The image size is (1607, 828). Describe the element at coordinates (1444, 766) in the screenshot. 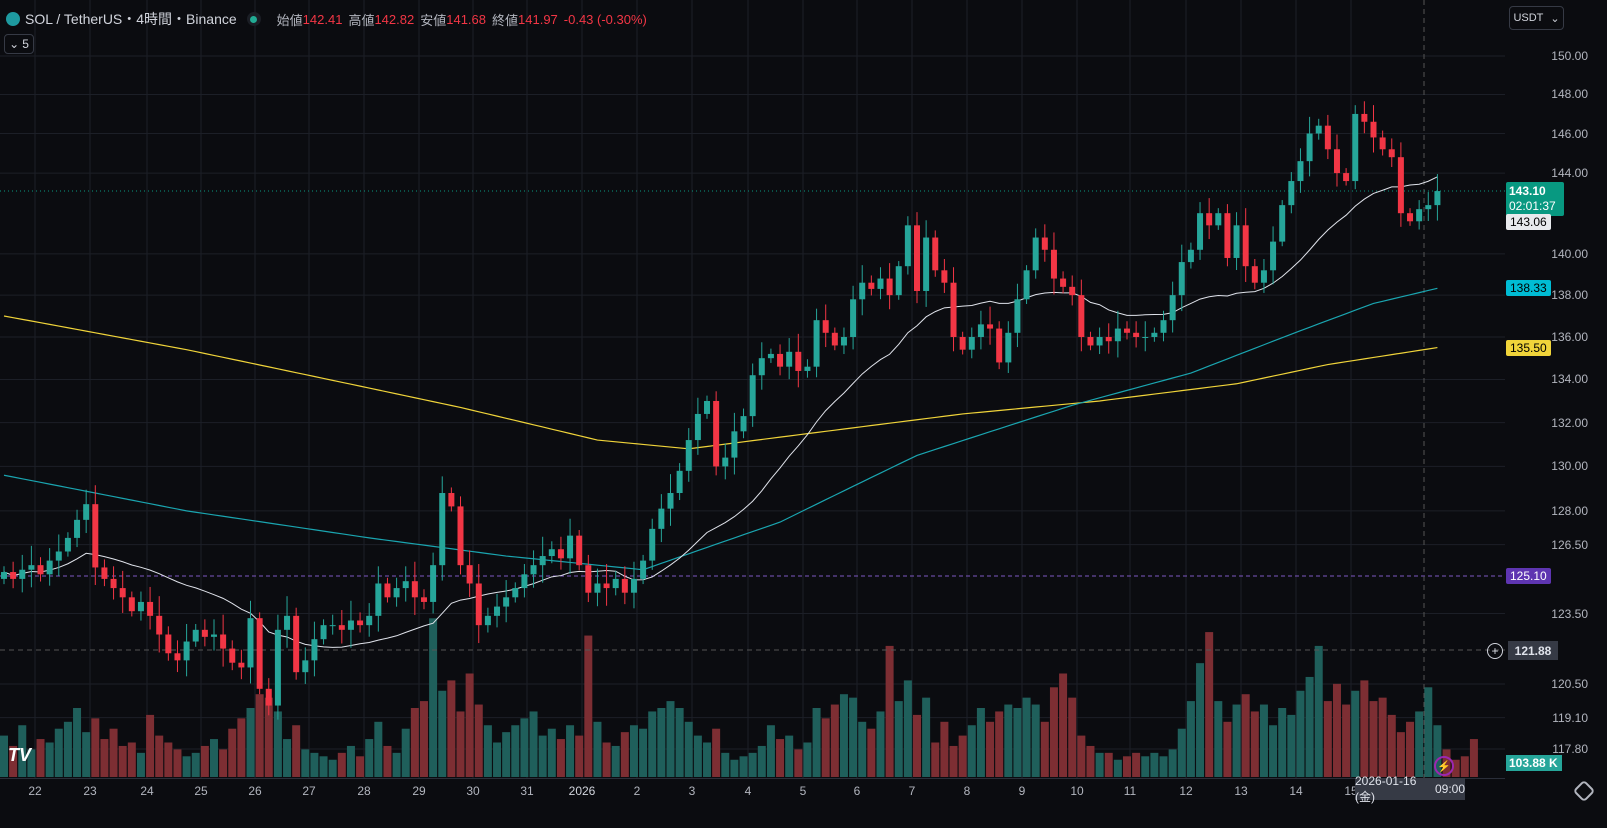

I see `lightning-icon: ⚡` at that location.